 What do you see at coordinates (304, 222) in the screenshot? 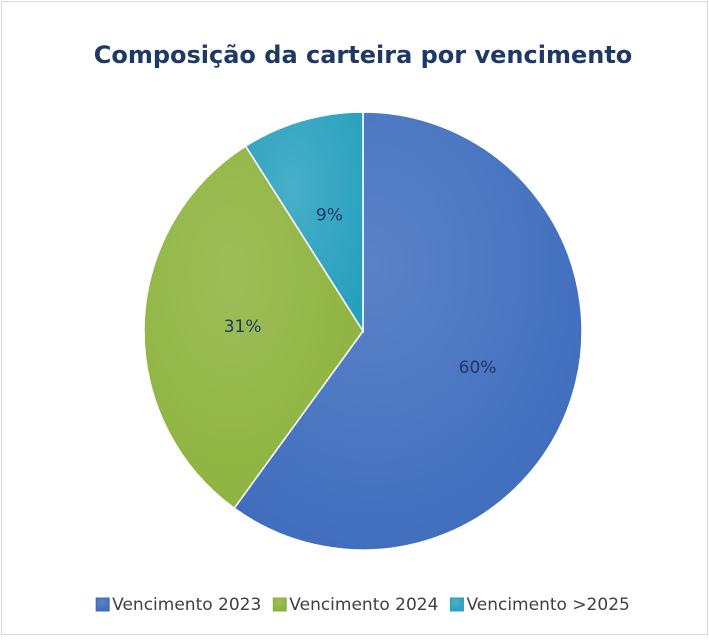
I see `pie-slice` at bounding box center [304, 222].